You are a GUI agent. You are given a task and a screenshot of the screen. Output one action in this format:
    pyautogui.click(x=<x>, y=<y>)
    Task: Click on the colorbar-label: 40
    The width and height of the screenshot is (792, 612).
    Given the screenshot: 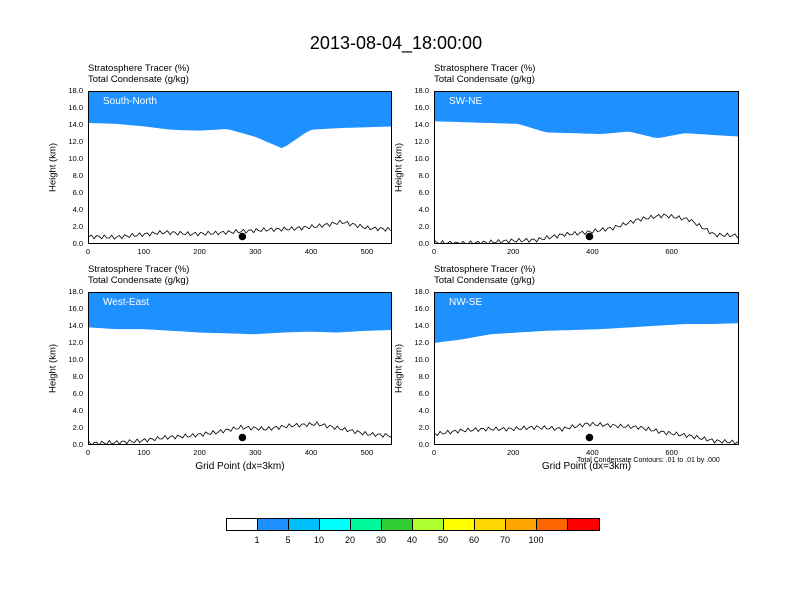 What is the action you would take?
    pyautogui.click(x=411, y=540)
    